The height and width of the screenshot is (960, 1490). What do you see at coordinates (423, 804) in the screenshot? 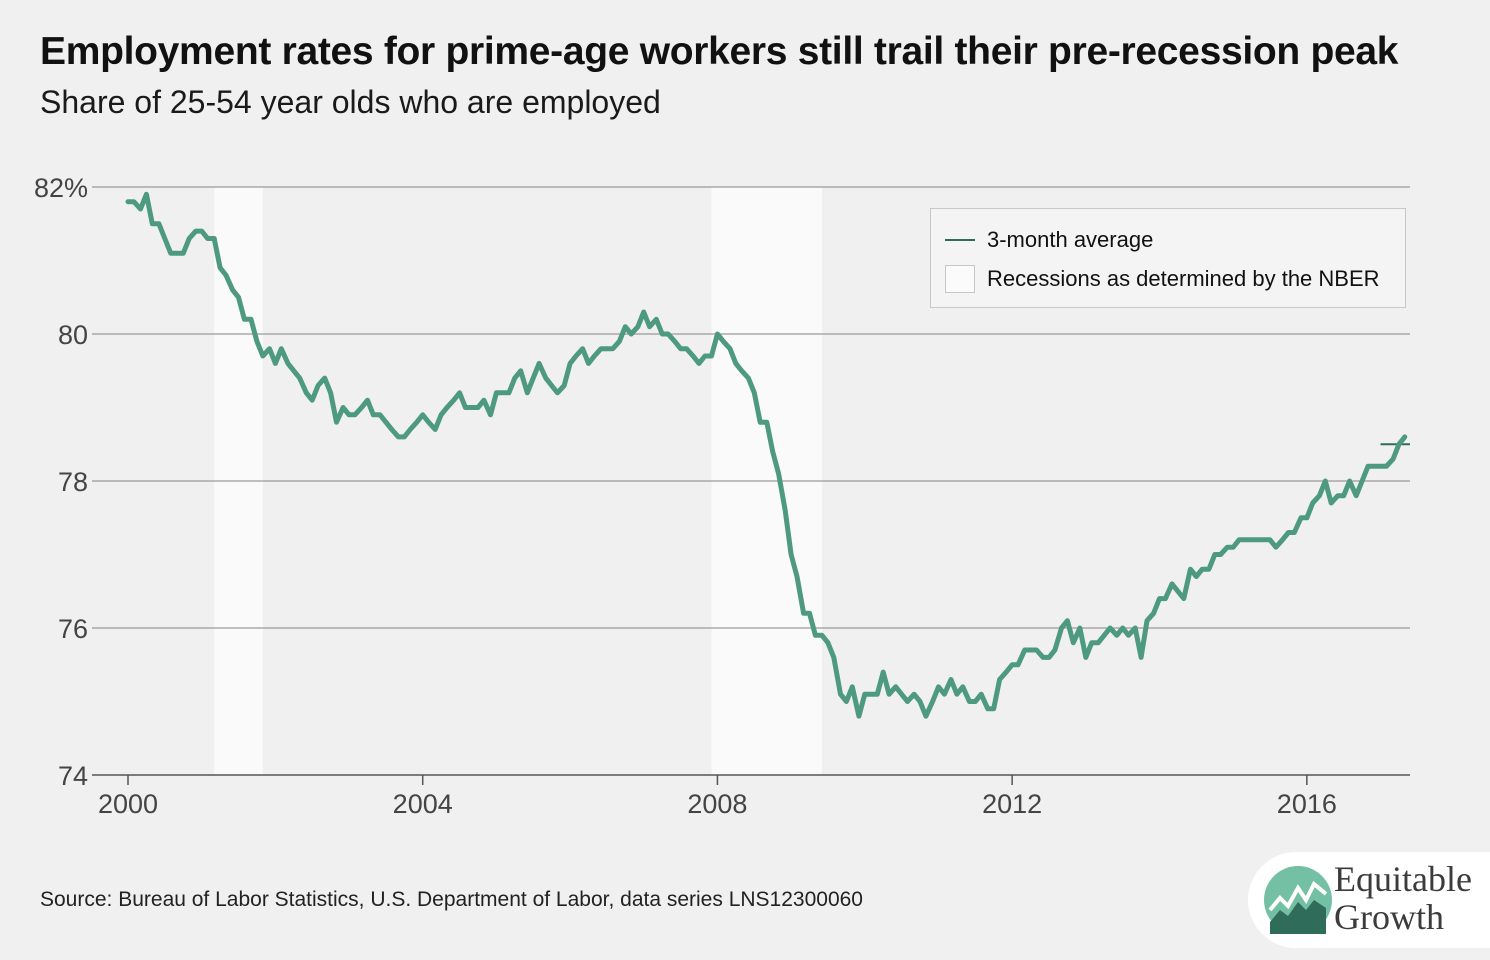
I see `x-tick-label: 2004` at bounding box center [423, 804].